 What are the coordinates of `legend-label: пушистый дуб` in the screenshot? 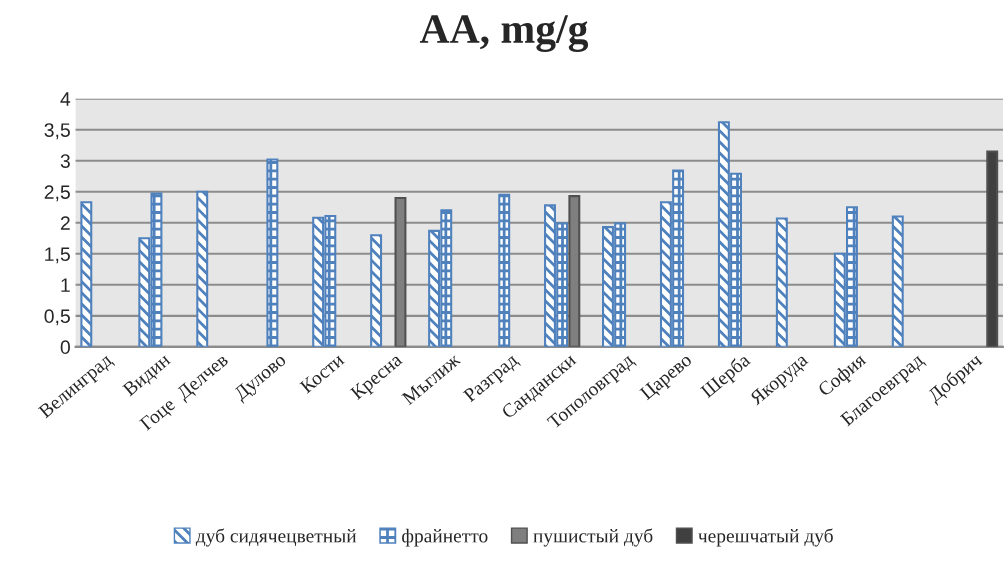 It's located at (593, 537).